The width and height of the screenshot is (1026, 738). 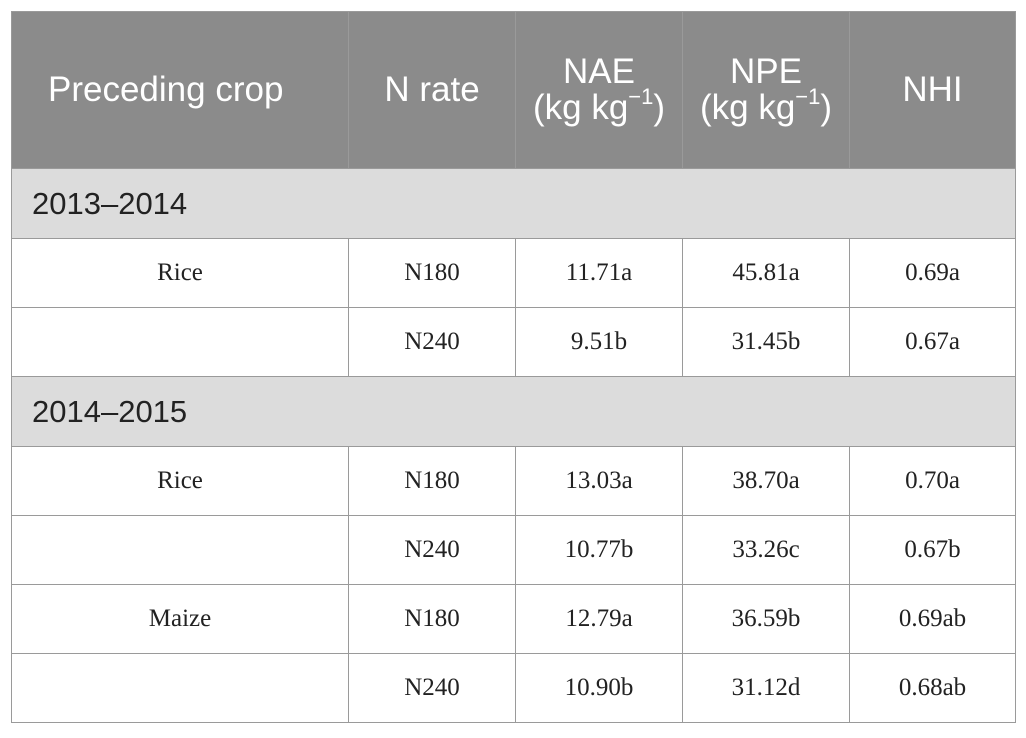 What do you see at coordinates (766, 273) in the screenshot?
I see `cell-npe: 45.81a` at bounding box center [766, 273].